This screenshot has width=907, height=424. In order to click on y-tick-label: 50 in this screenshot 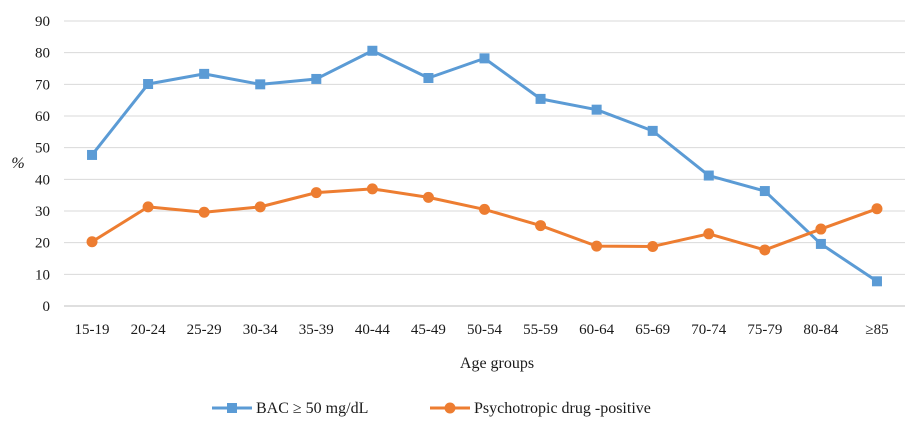, I will do `click(42, 149)`.